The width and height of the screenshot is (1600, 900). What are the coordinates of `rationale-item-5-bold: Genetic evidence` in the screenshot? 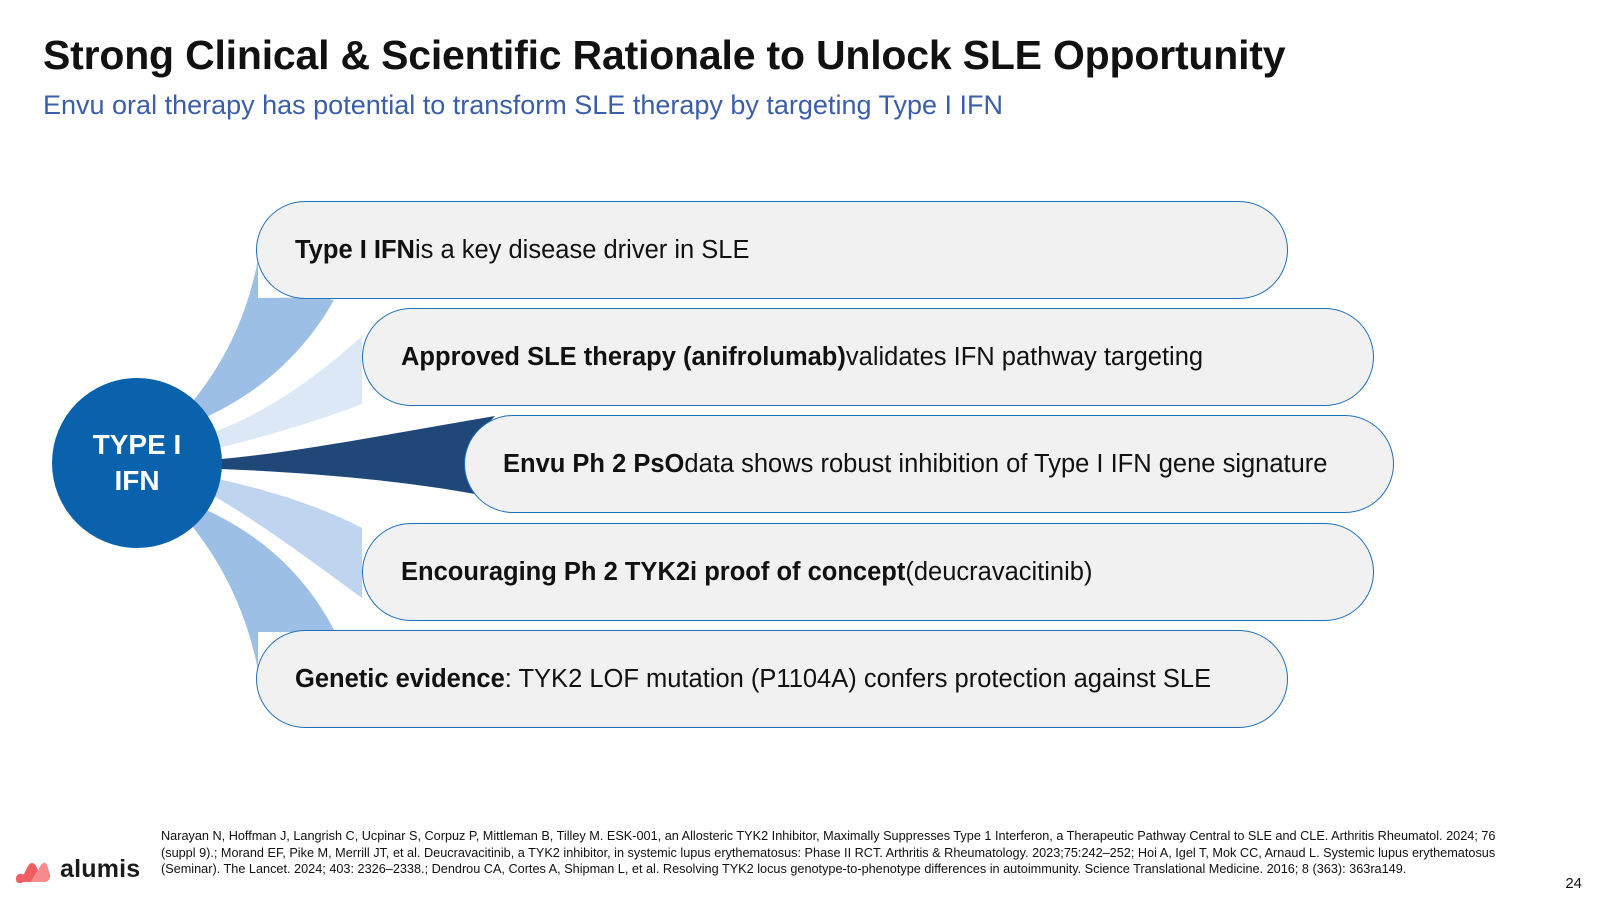 It's located at (400, 678).